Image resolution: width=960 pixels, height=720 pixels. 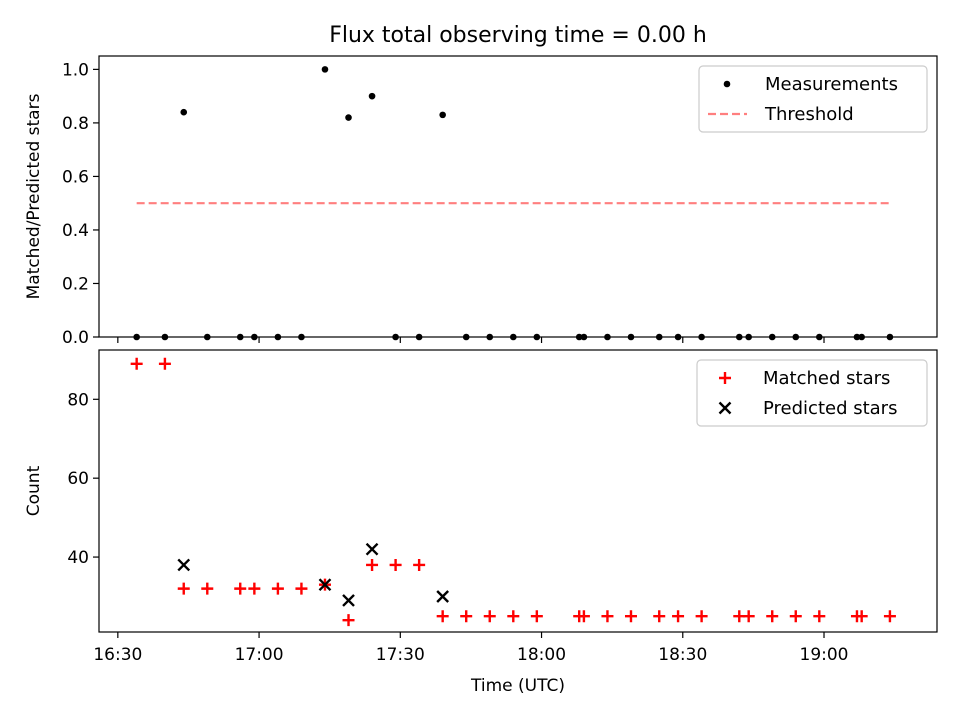 I want to click on legend-label: Threshold, so click(x=809, y=114).